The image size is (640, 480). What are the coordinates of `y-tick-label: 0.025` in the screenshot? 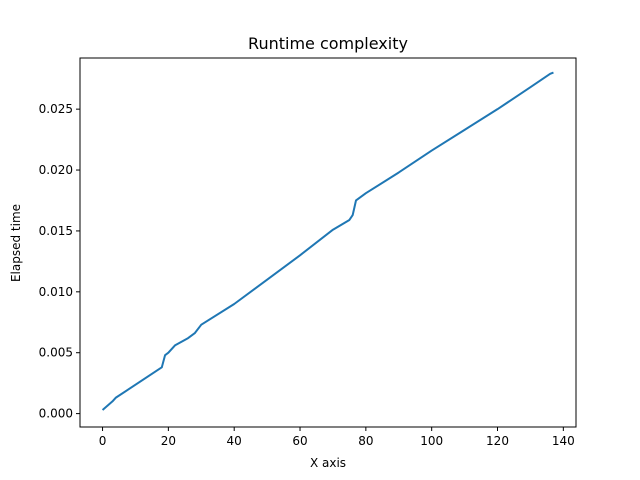 It's located at (56, 109).